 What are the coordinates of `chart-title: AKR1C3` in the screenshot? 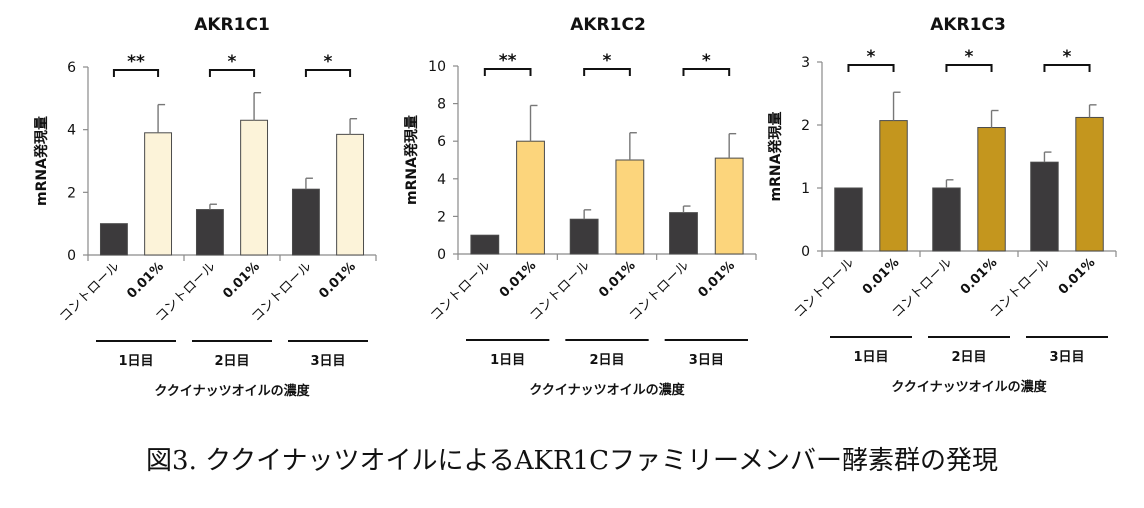 It's located at (968, 25).